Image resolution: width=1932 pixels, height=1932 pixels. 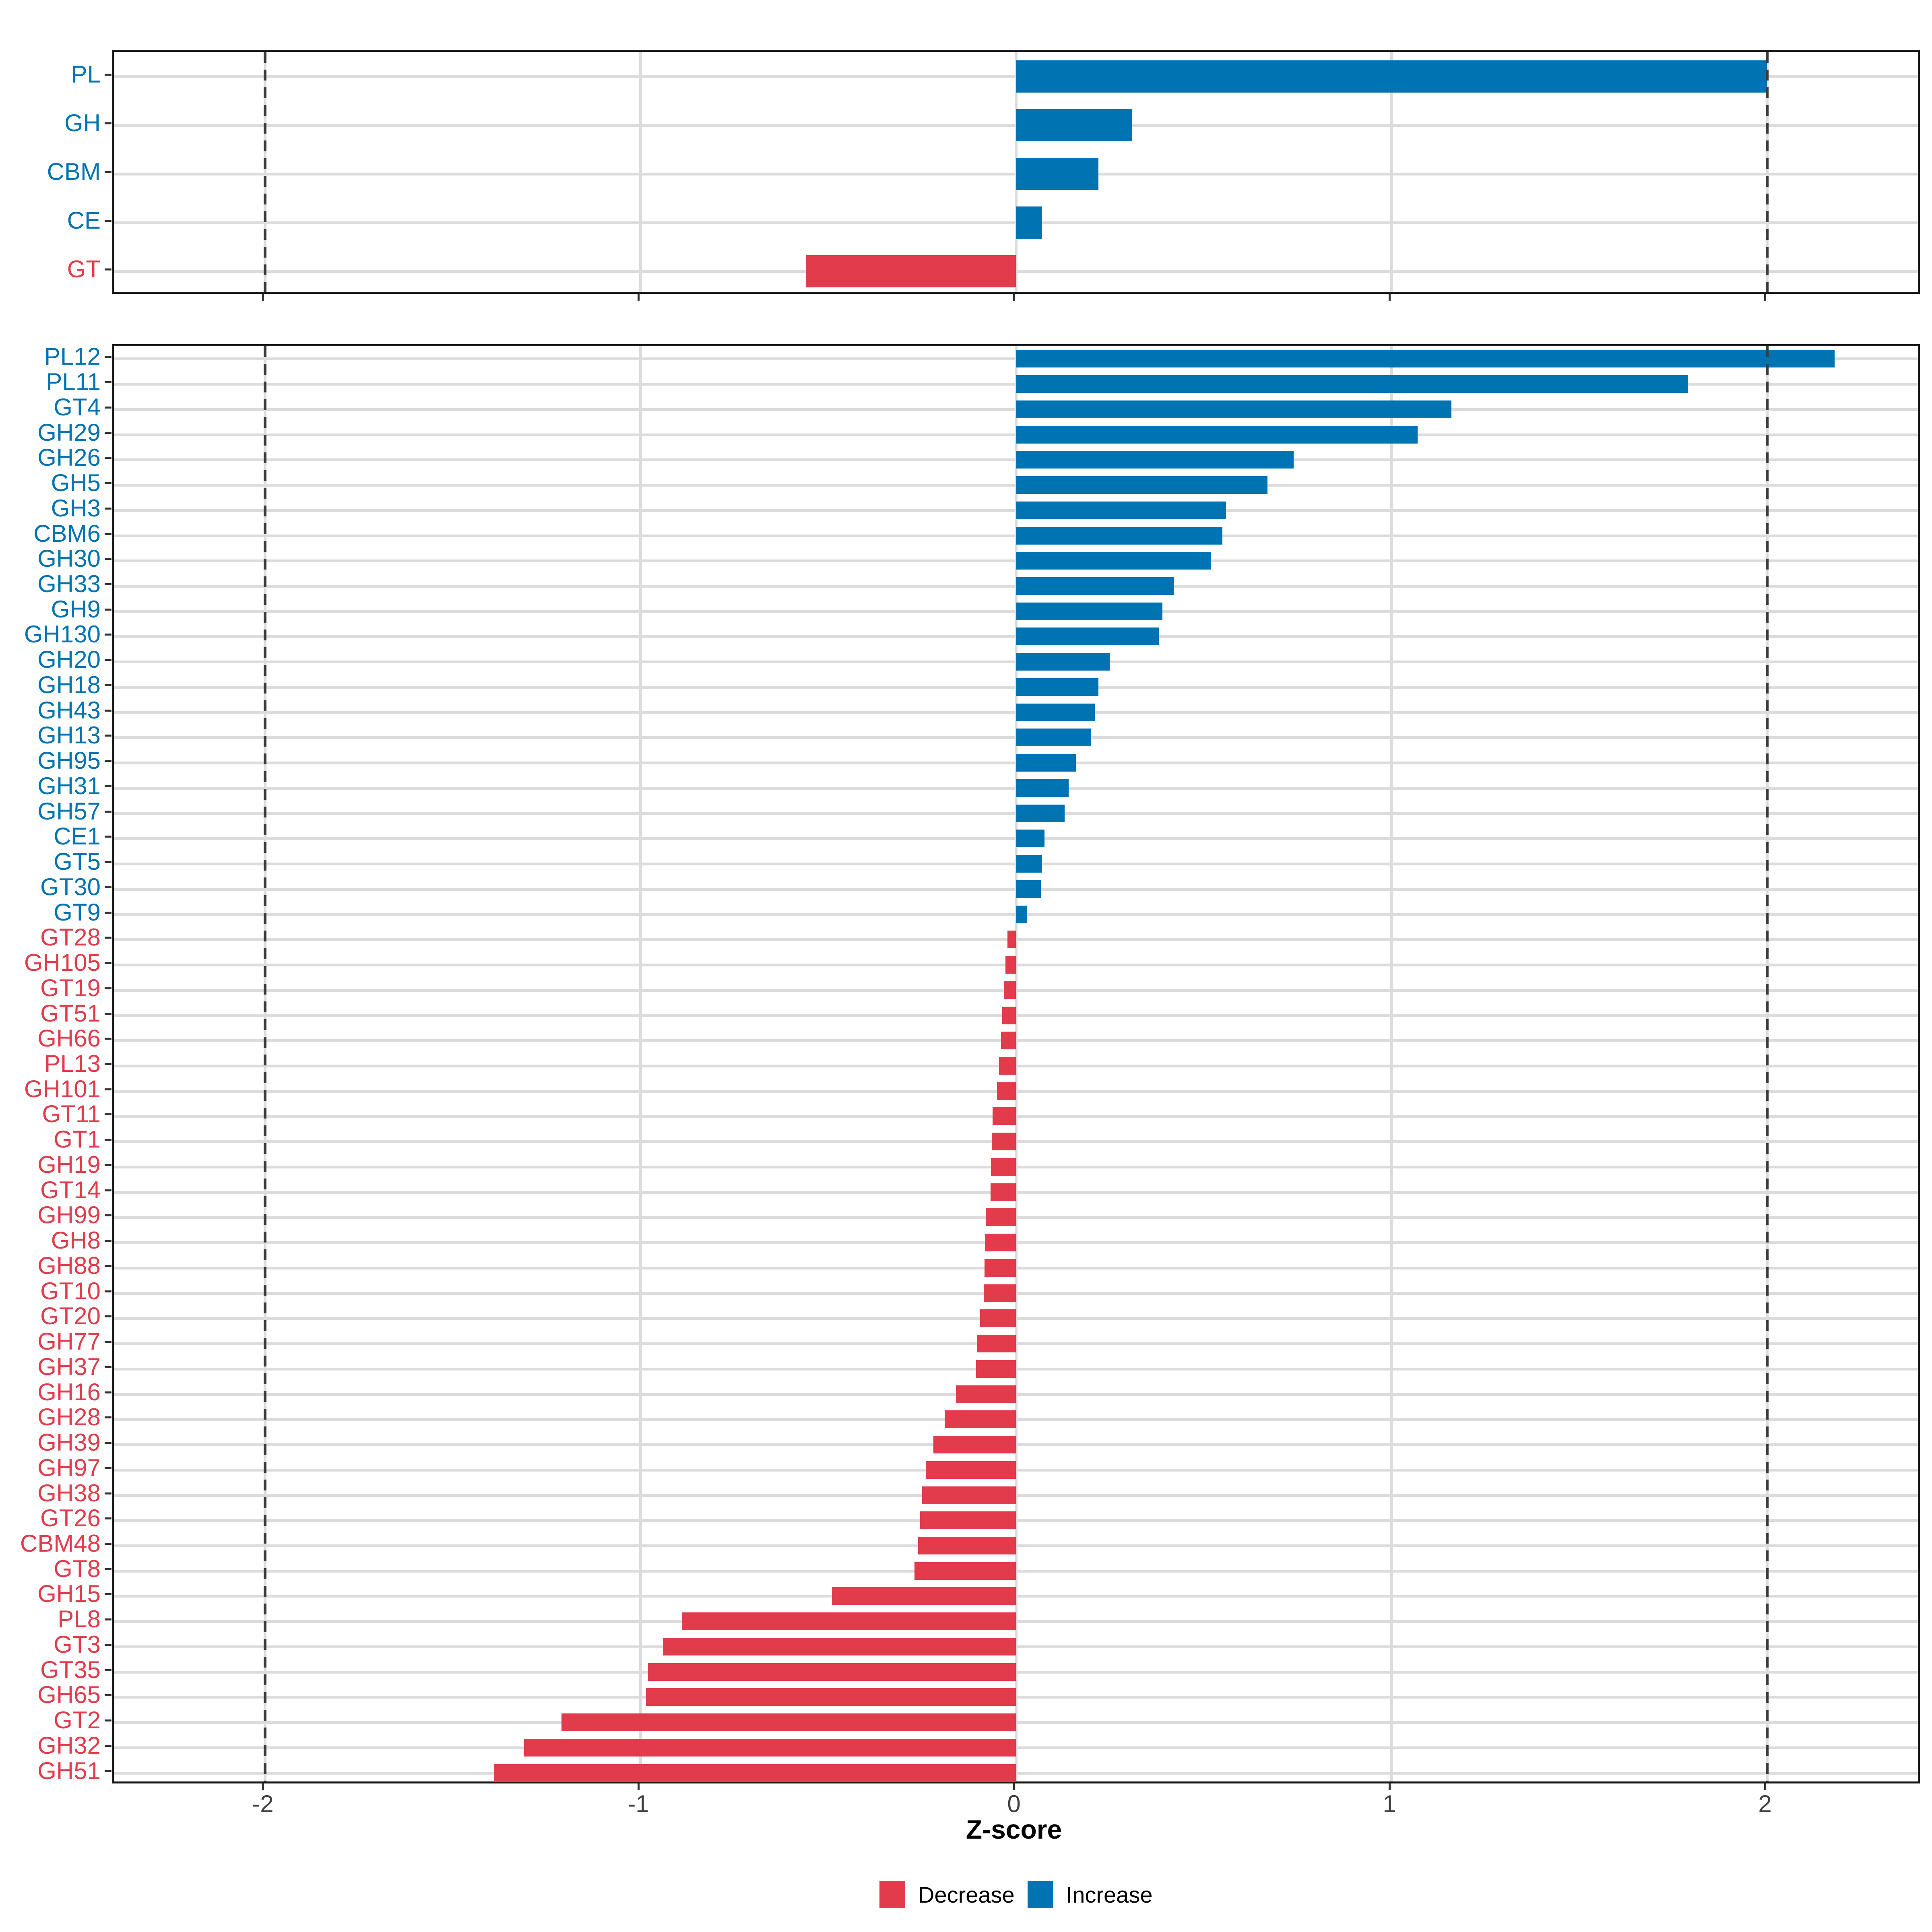 I want to click on y-label-GH15: GH15, so click(x=69, y=1594).